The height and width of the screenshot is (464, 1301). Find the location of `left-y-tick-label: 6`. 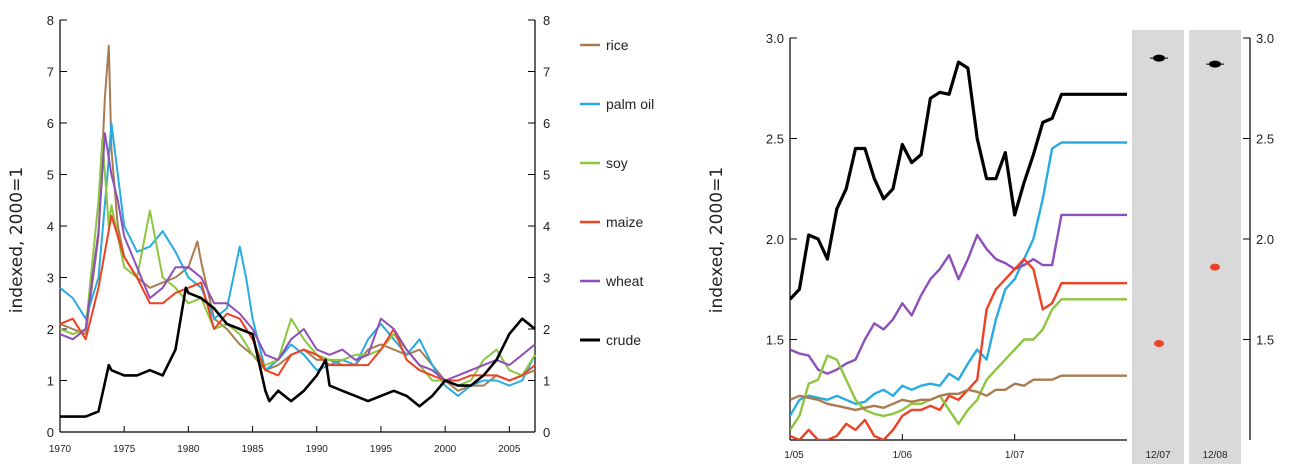

left-y-tick-label: 6 is located at coordinates (50, 123).